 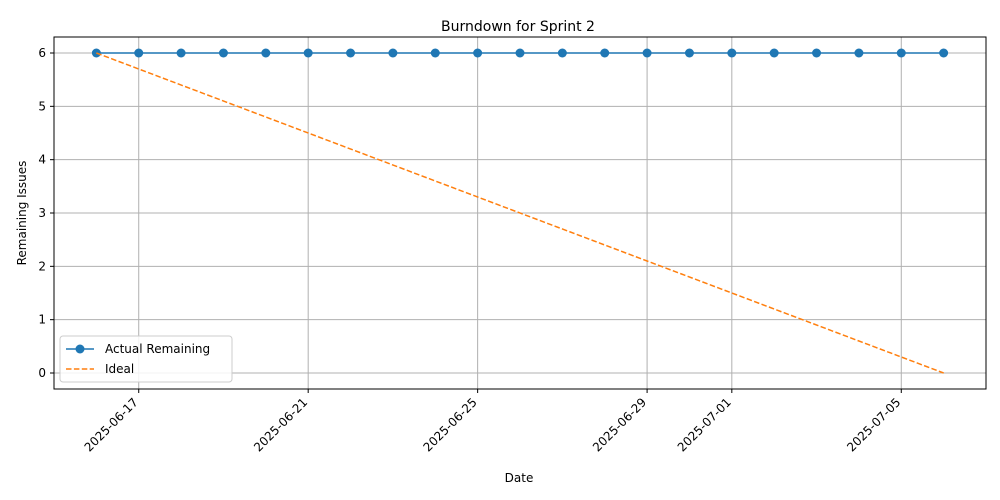 I want to click on legend-entry-label: Actual Remaining, so click(x=157, y=349).